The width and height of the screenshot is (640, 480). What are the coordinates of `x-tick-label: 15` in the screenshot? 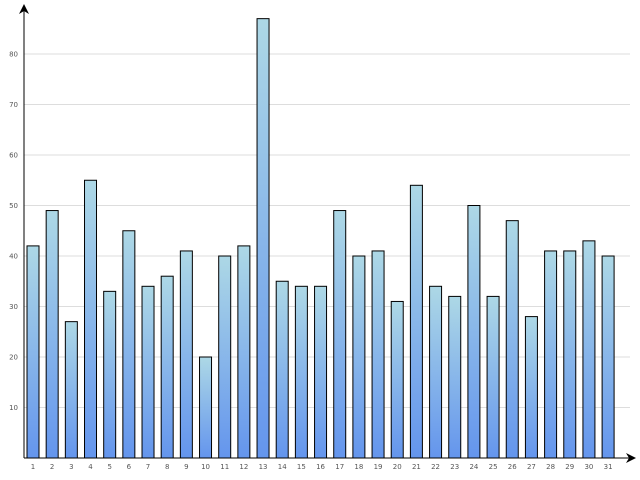 It's located at (301, 467).